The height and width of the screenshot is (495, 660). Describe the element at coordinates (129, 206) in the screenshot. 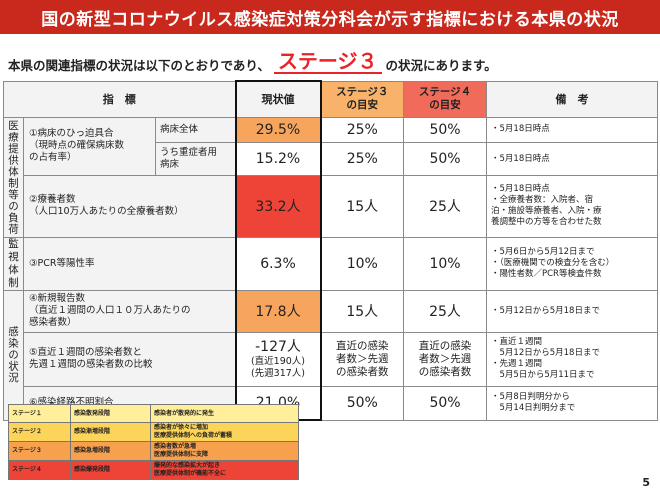

I see `indicator-treatment-label: ②療養者数 （人口10万人あたりの全療養者数）` at that location.